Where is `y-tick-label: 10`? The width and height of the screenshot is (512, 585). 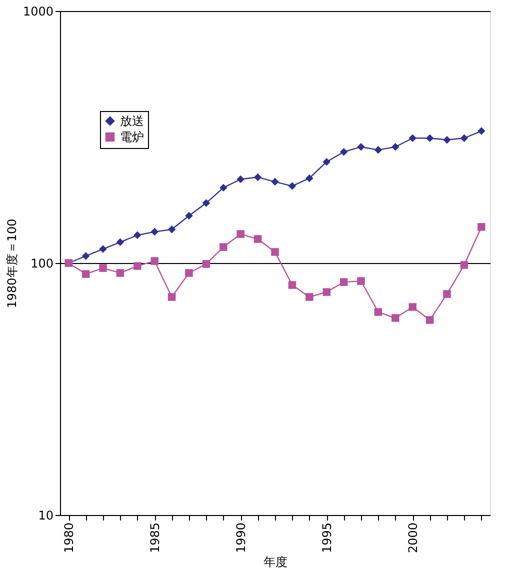 y-tick-label: 10 is located at coordinates (46, 515).